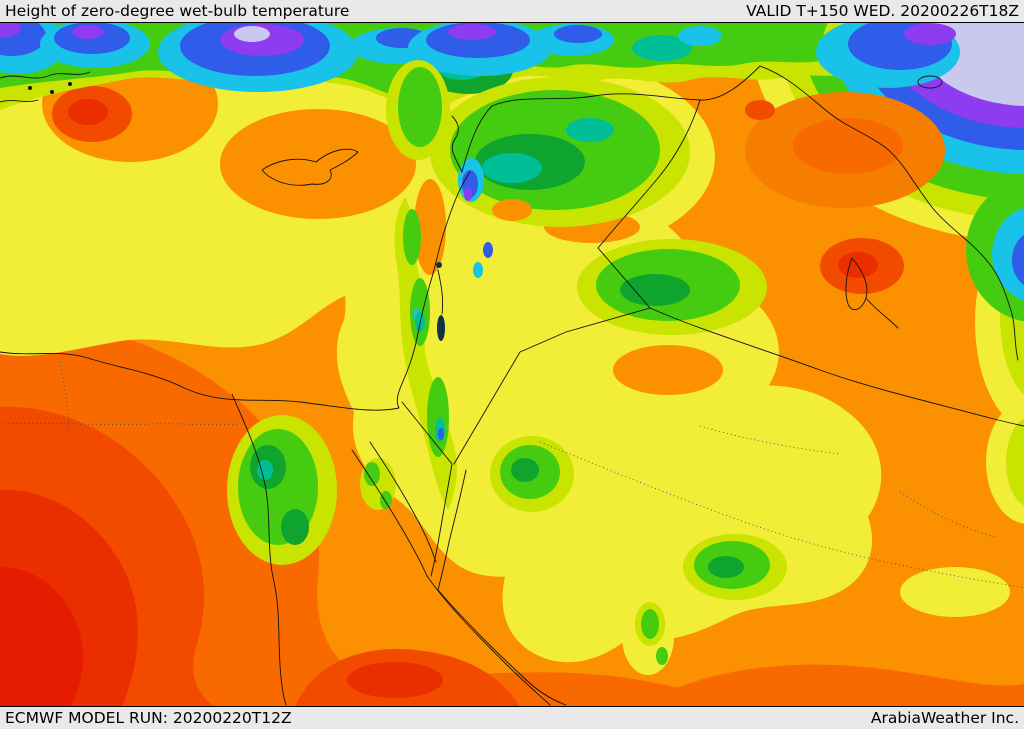  Describe the element at coordinates (882, 11) in the screenshot. I see `valid-time-label: VALID T+150 WED. 20200226T18Z` at that location.